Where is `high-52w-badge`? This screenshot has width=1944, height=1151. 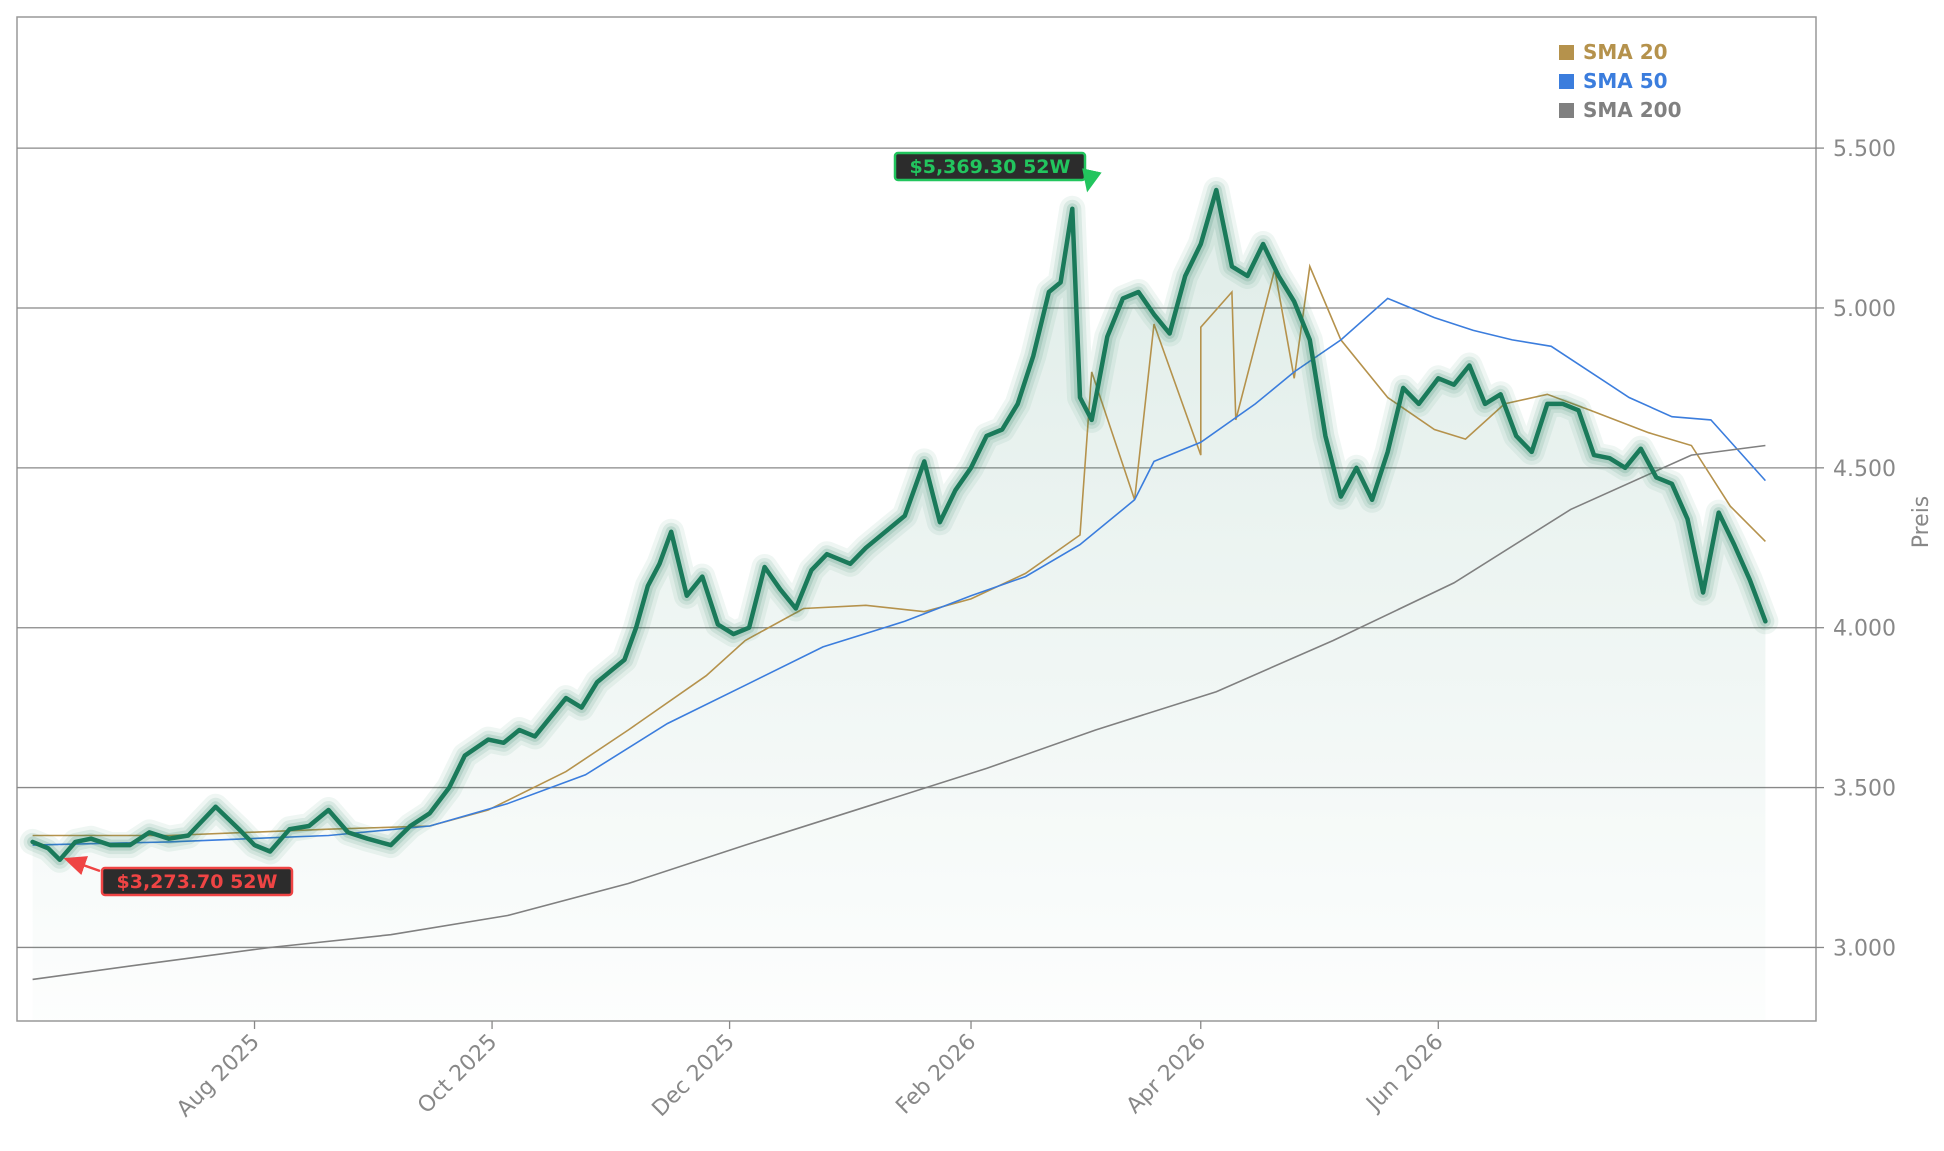 high-52w-badge is located at coordinates (990, 166).